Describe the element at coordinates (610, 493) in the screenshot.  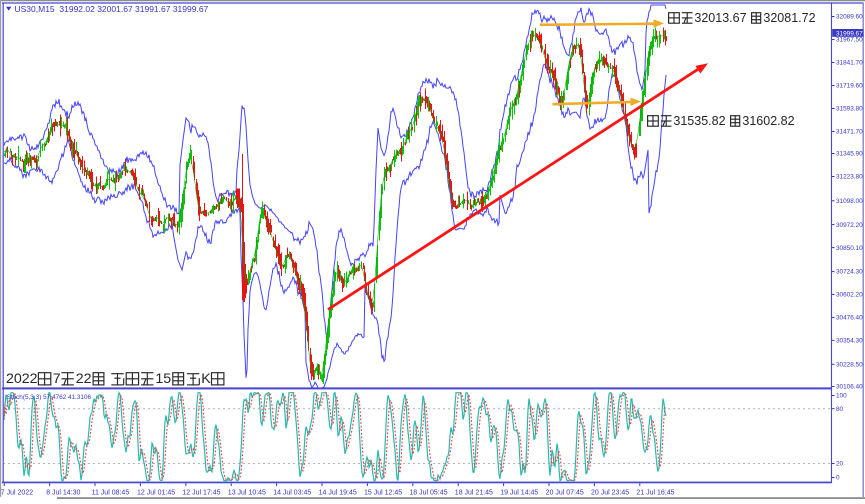
I see `svg-text: 20 Jul 23:45` at that location.